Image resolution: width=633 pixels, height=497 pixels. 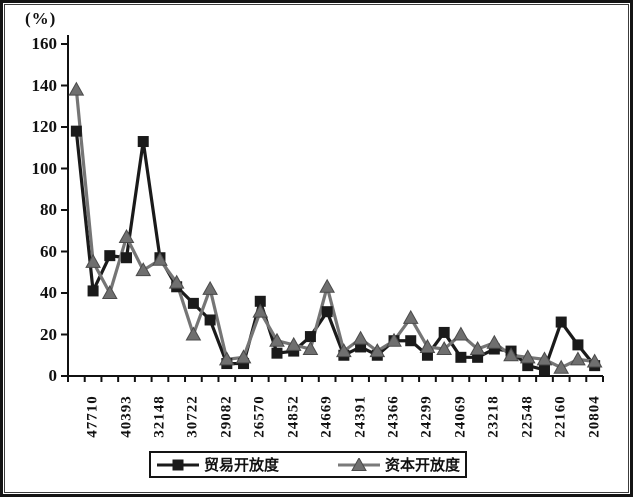 What do you see at coordinates (241, 465) in the screenshot?
I see `legend-label-trade-openness: 贸易开放度` at bounding box center [241, 465].